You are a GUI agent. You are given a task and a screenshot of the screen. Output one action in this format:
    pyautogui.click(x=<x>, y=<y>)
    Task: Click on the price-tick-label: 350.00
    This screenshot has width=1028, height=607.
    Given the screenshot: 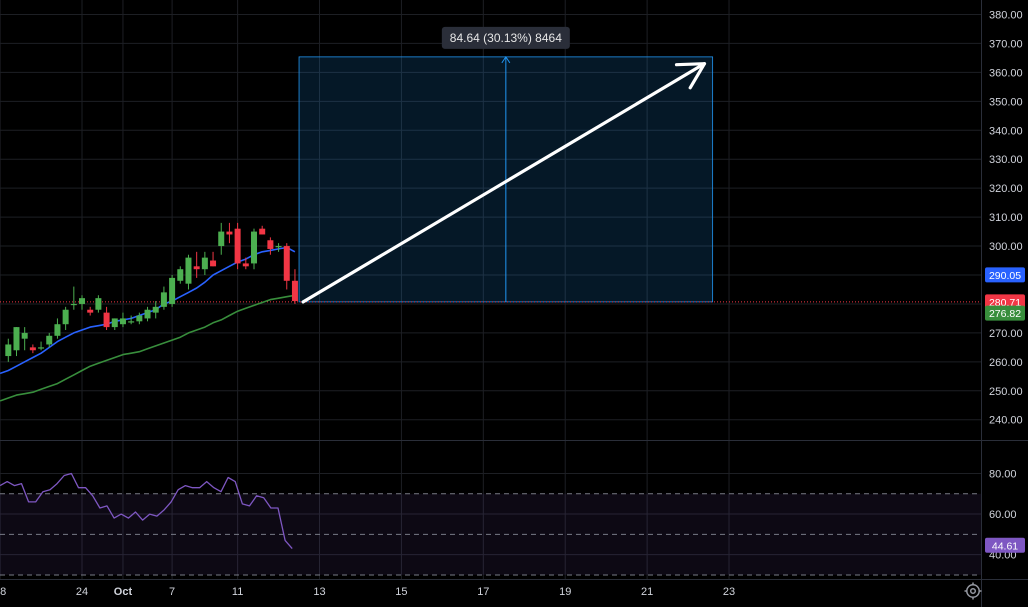 What is the action you would take?
    pyautogui.click(x=1006, y=102)
    